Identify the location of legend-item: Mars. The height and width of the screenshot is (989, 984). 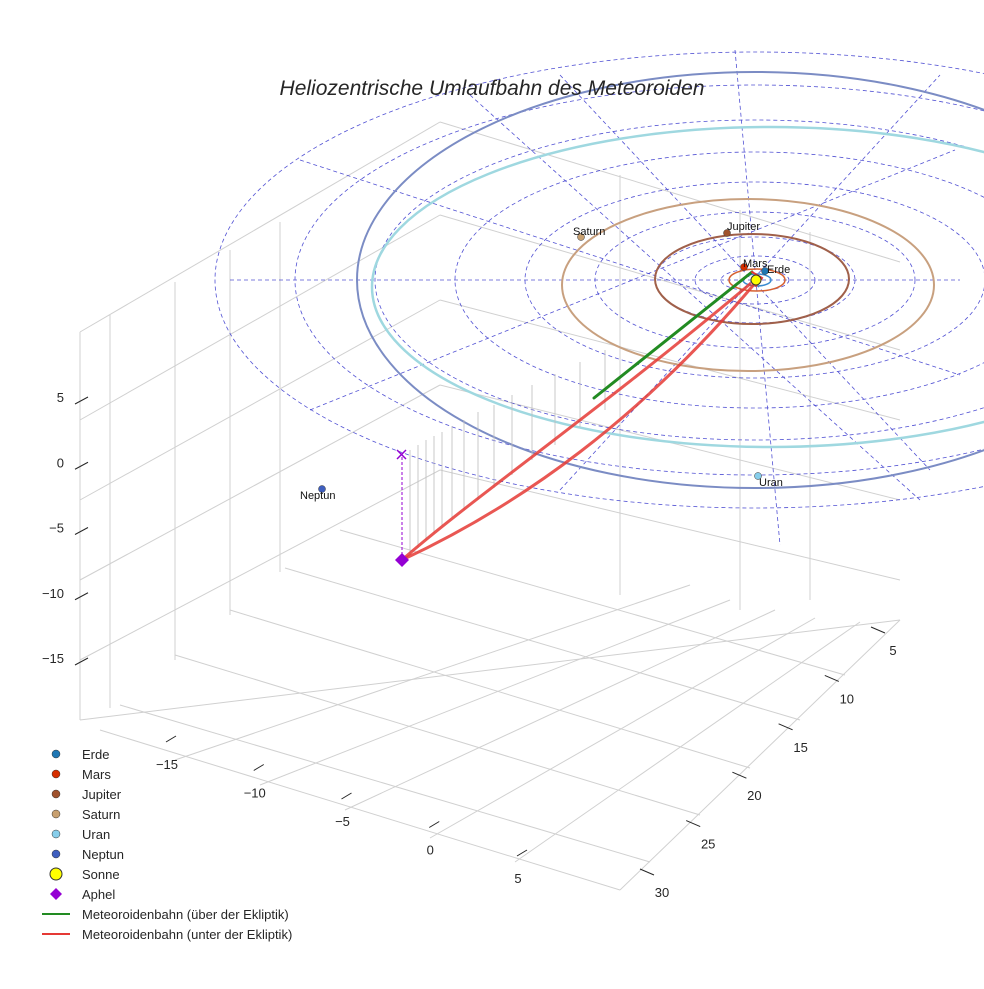
(81, 774).